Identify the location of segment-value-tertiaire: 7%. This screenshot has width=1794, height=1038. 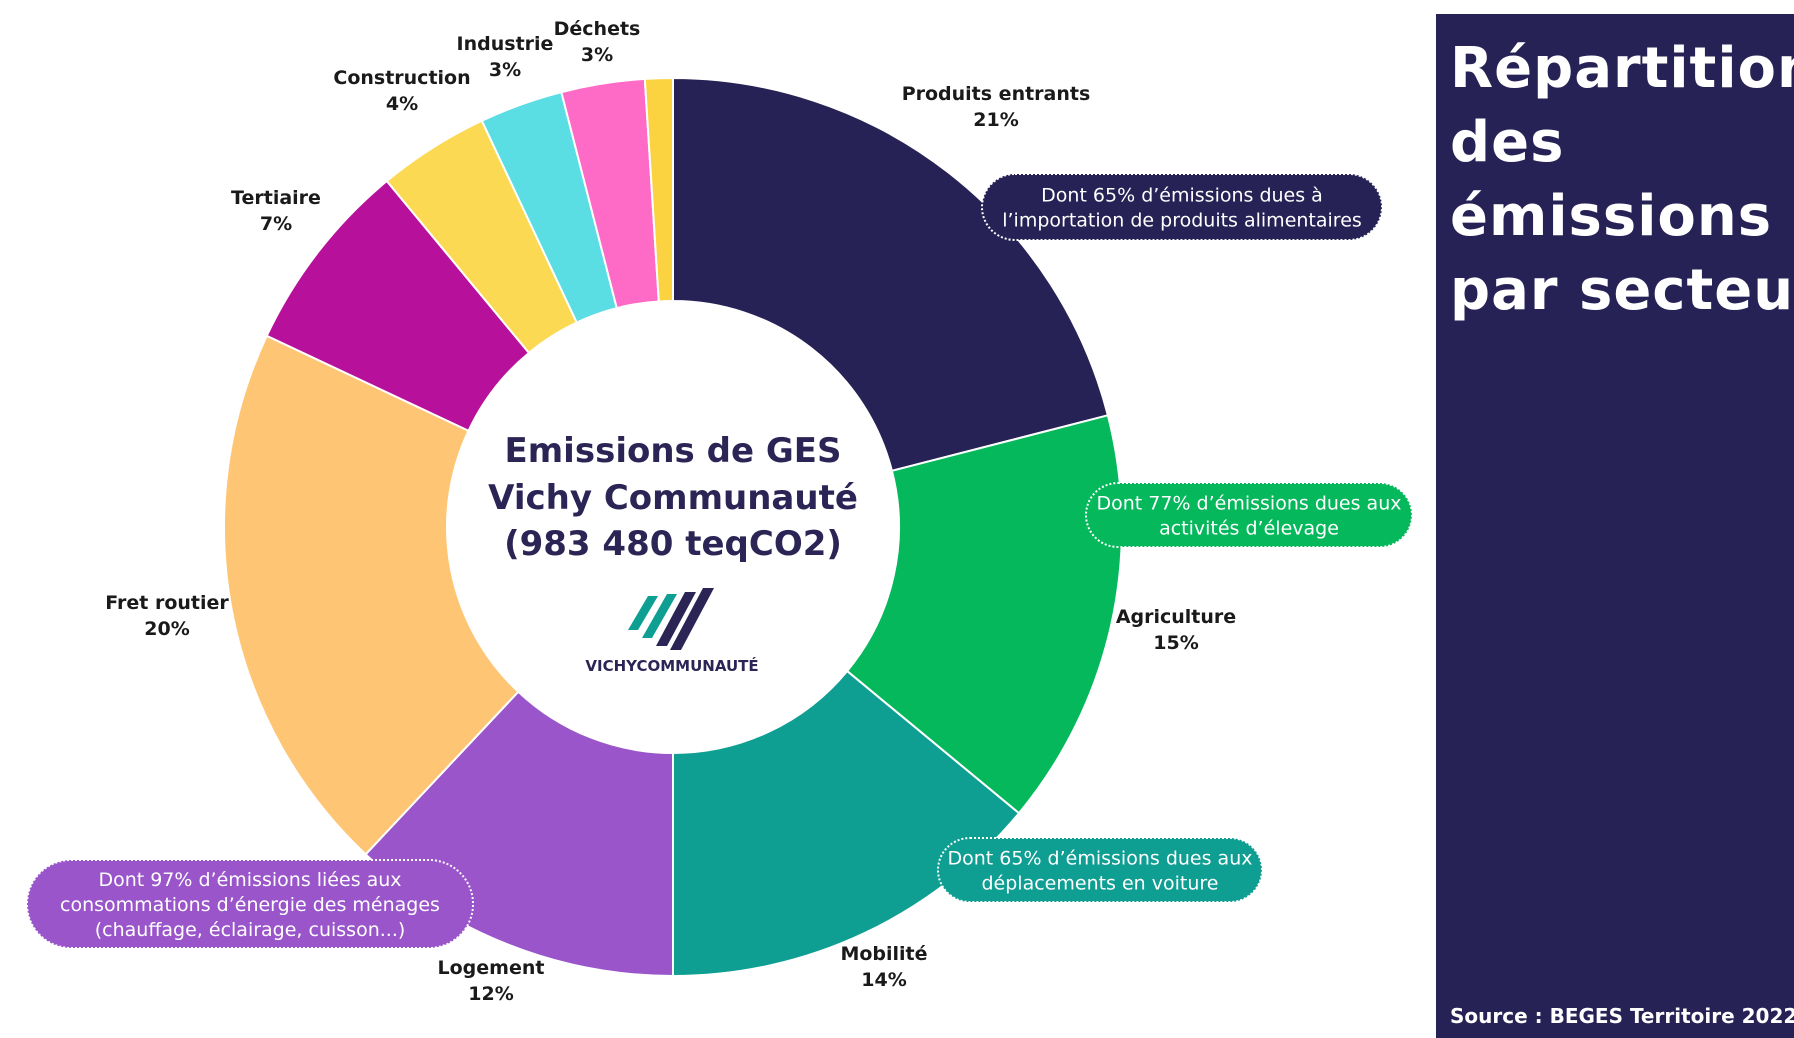
(276, 224).